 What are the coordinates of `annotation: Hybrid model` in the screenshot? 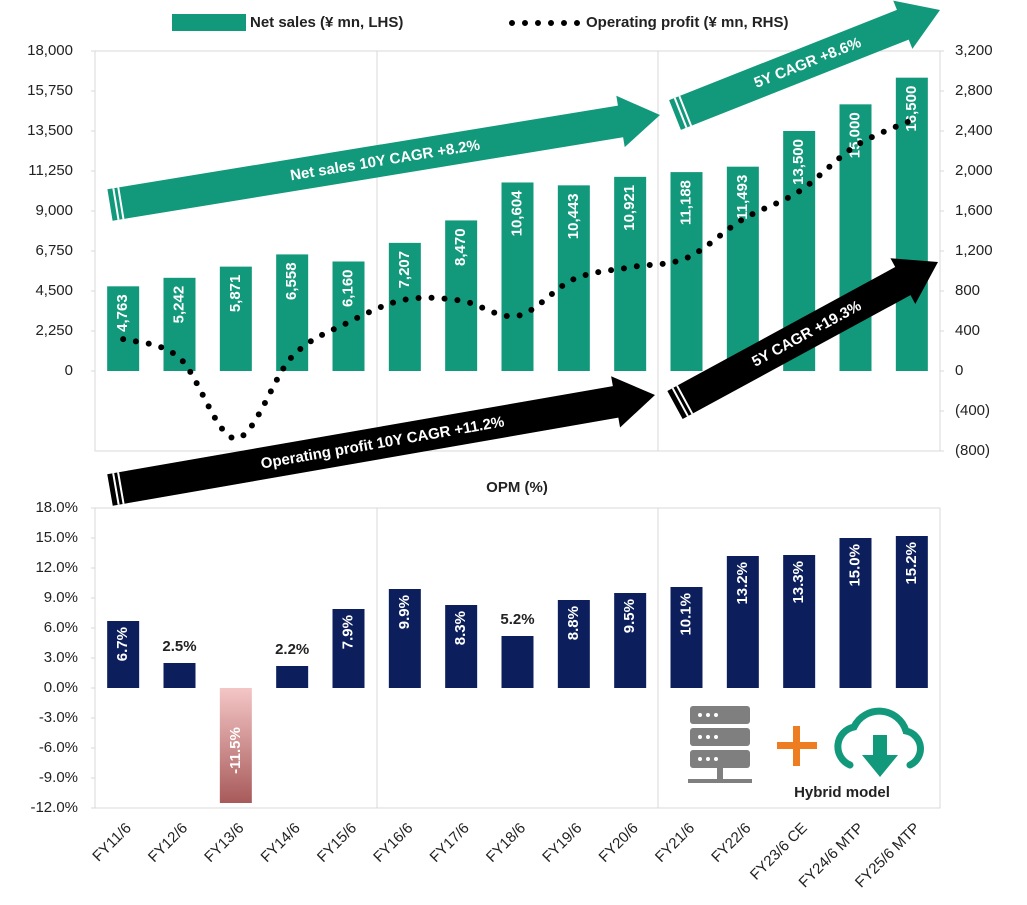 It's located at (842, 792).